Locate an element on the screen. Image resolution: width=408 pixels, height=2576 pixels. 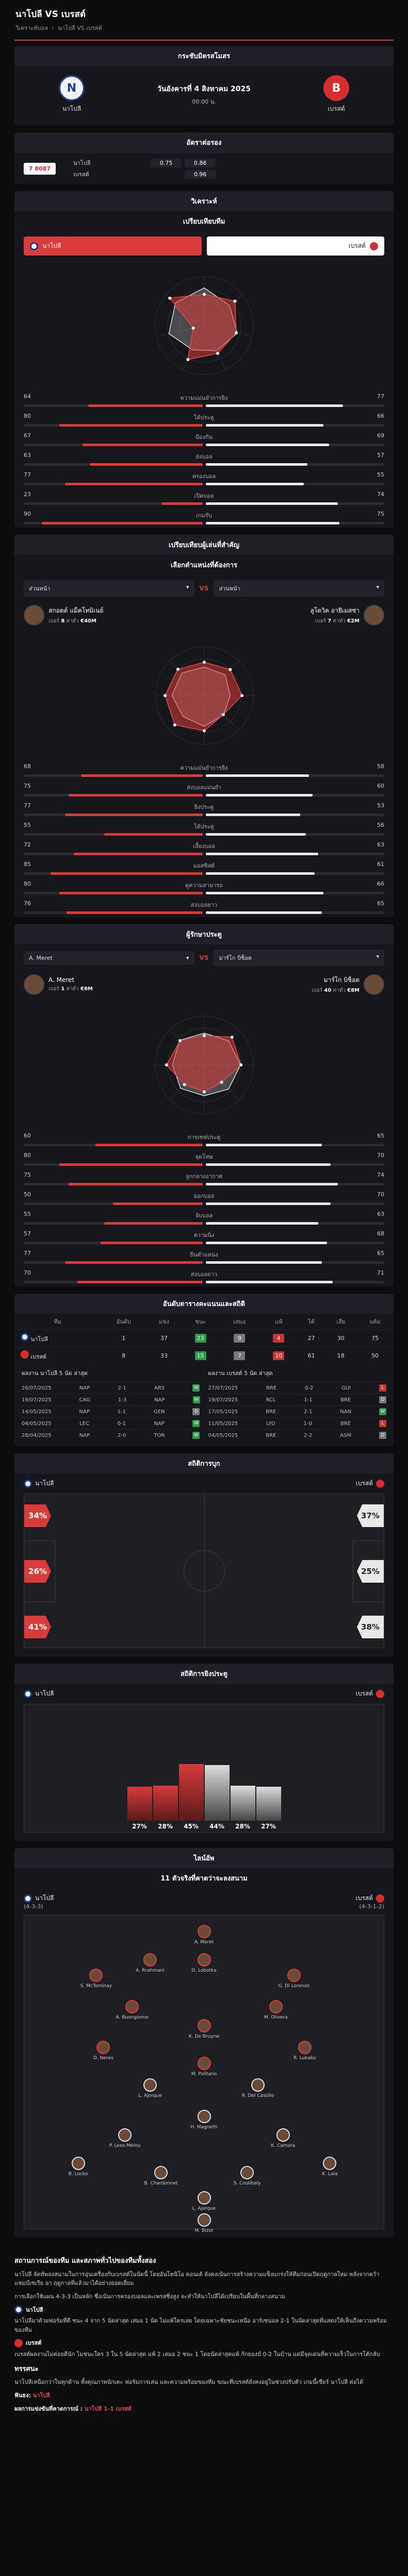
list-item: 14/05/2025 NAP 1-1 GEN D is located at coordinates (111, 1411).